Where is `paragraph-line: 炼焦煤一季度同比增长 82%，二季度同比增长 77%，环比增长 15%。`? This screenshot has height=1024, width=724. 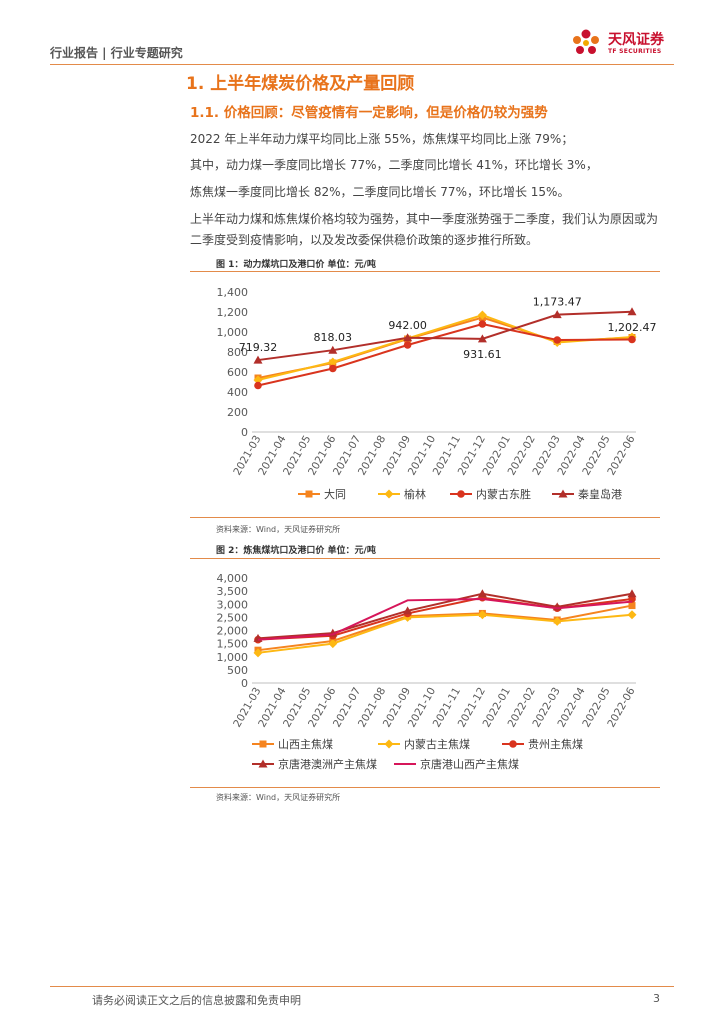
paragraph-line: 炼焦煤一季度同比增长 82%，二季度同比增长 77%，环比增长 15%。 is located at coordinates (380, 192).